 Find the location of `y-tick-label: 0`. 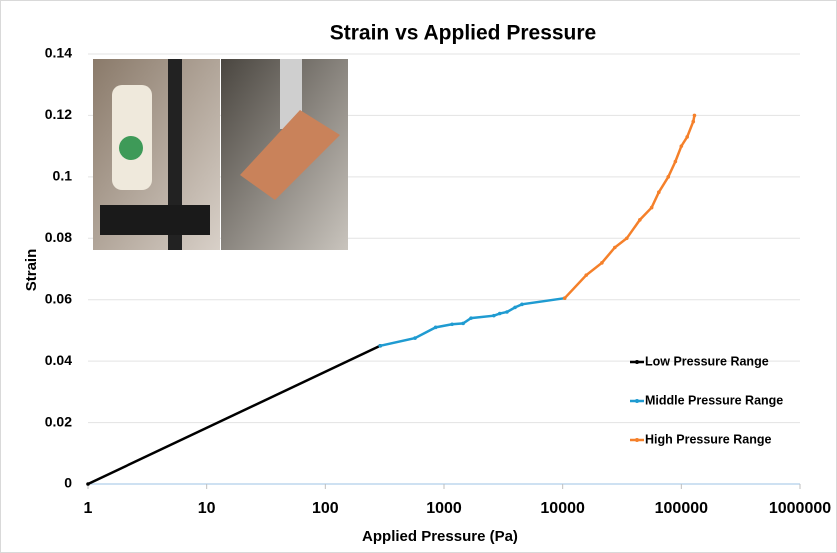

y-tick-label: 0 is located at coordinates (68, 483).